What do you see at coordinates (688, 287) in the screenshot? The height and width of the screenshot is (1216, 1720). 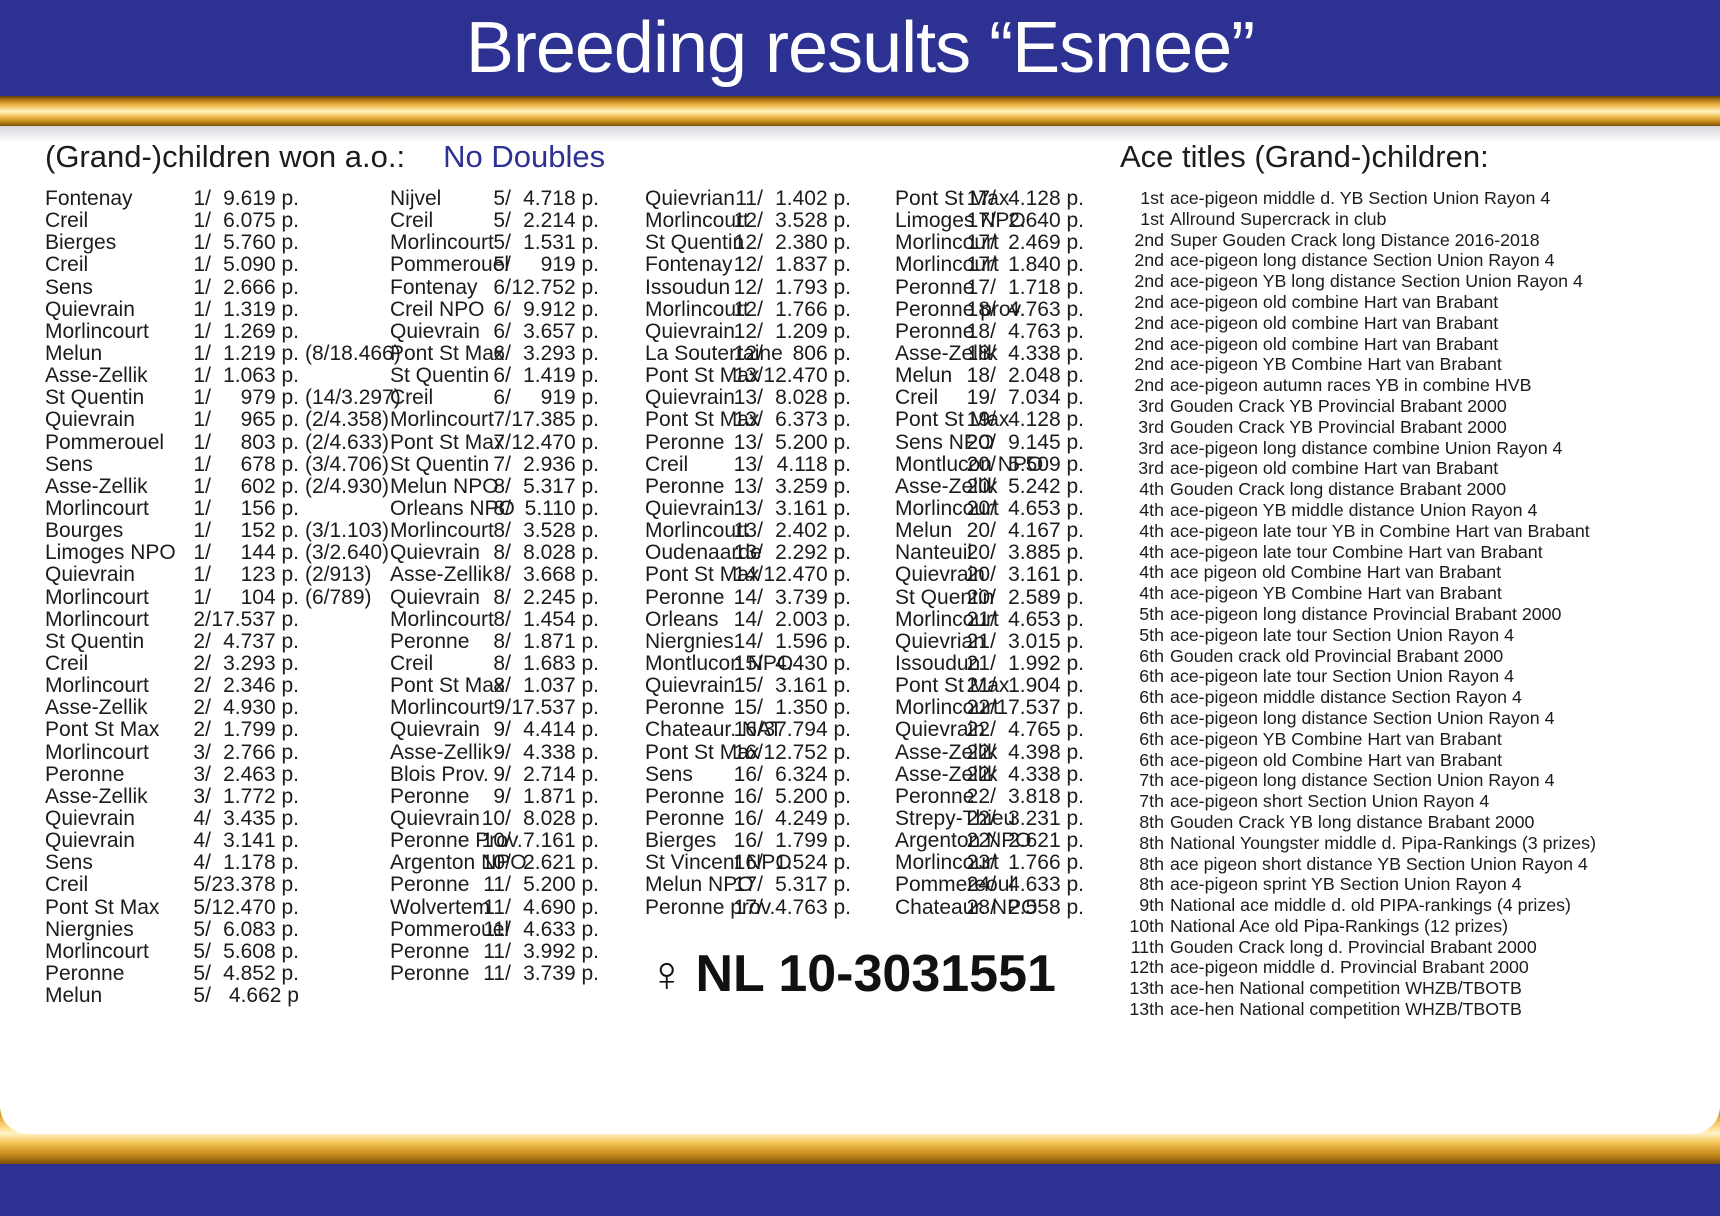 I see `race-name: Issoudun` at bounding box center [688, 287].